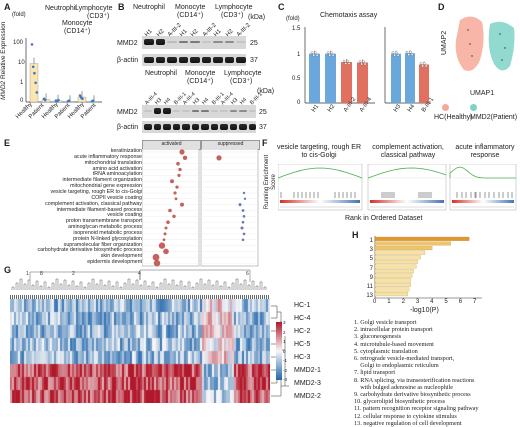 The width and height of the screenshot is (520, 427). Describe the element at coordinates (403, 302) in the screenshot. I see `panel-h-xtick: 2` at that location.